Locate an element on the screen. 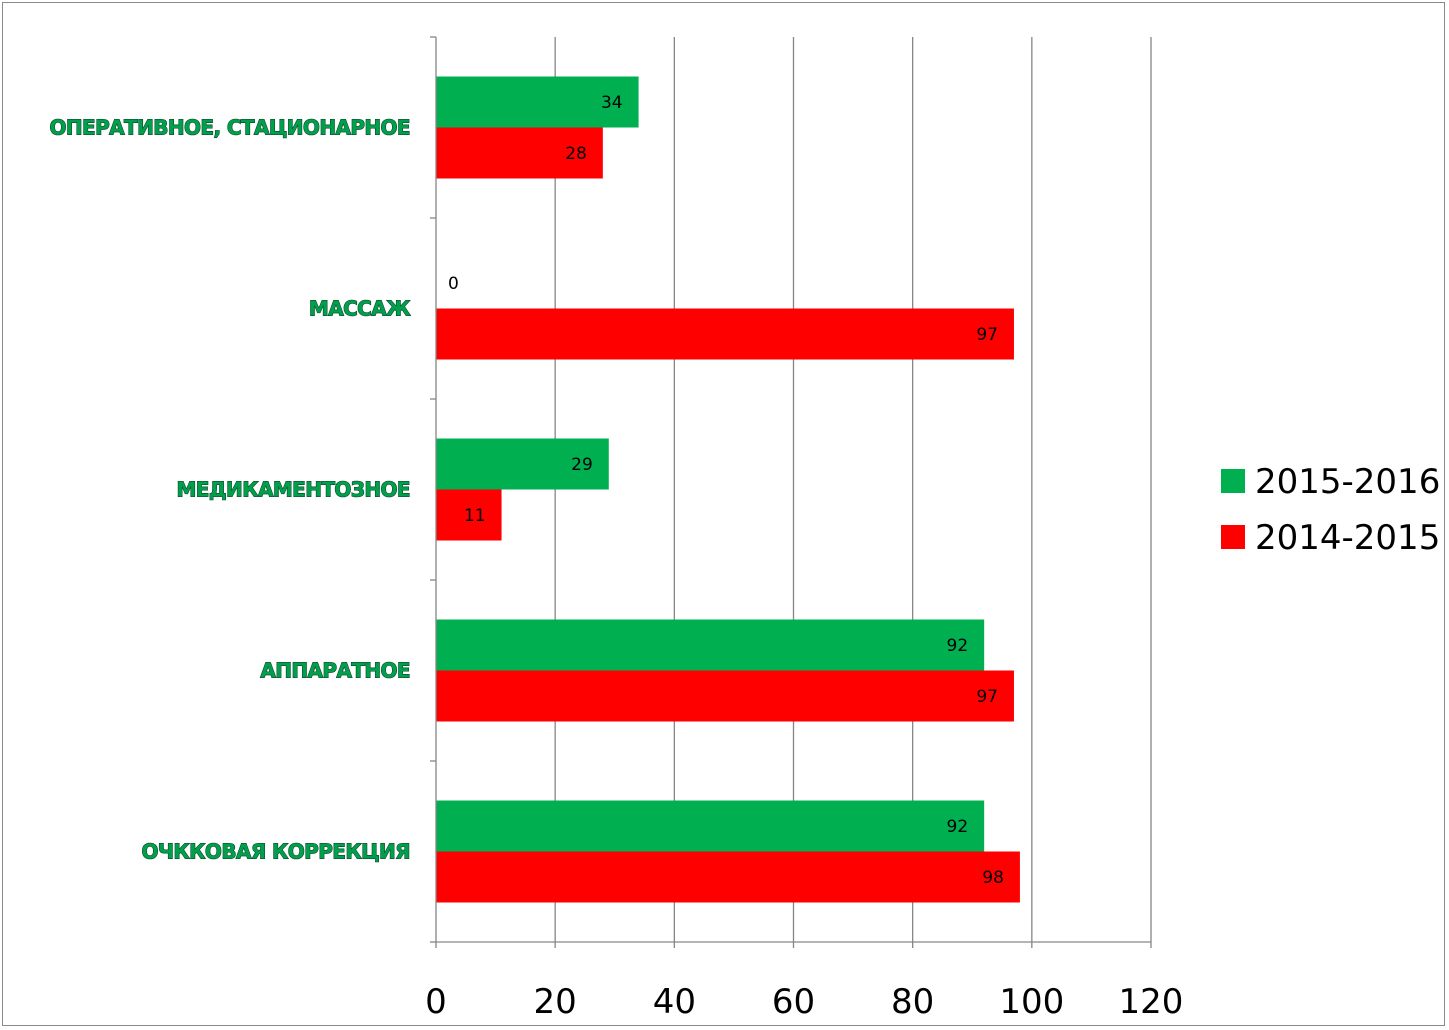 The height and width of the screenshot is (1030, 1449). x-tick-label: 40 is located at coordinates (674, 1002).